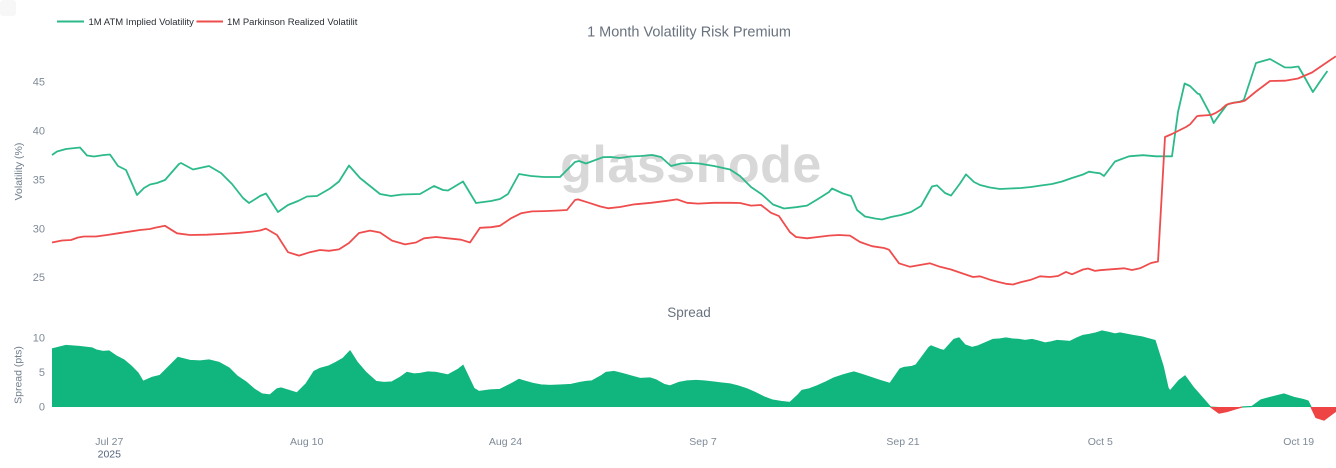  Describe the element at coordinates (39, 339) in the screenshot. I see `svg-text: 10` at that location.